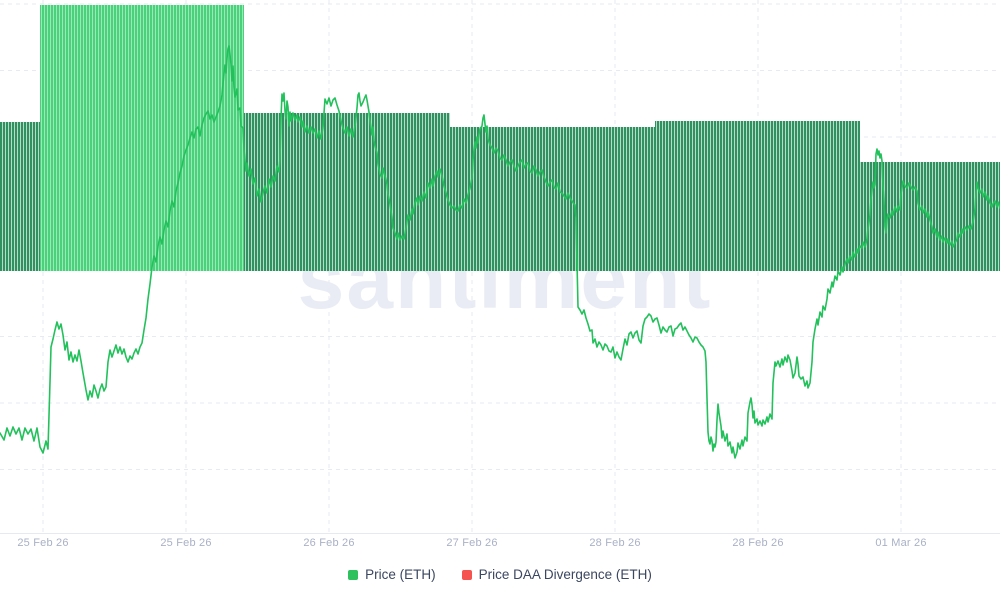 The image size is (1000, 600). What do you see at coordinates (353, 574) in the screenshot?
I see `price-series-swatch-icon` at bounding box center [353, 574].